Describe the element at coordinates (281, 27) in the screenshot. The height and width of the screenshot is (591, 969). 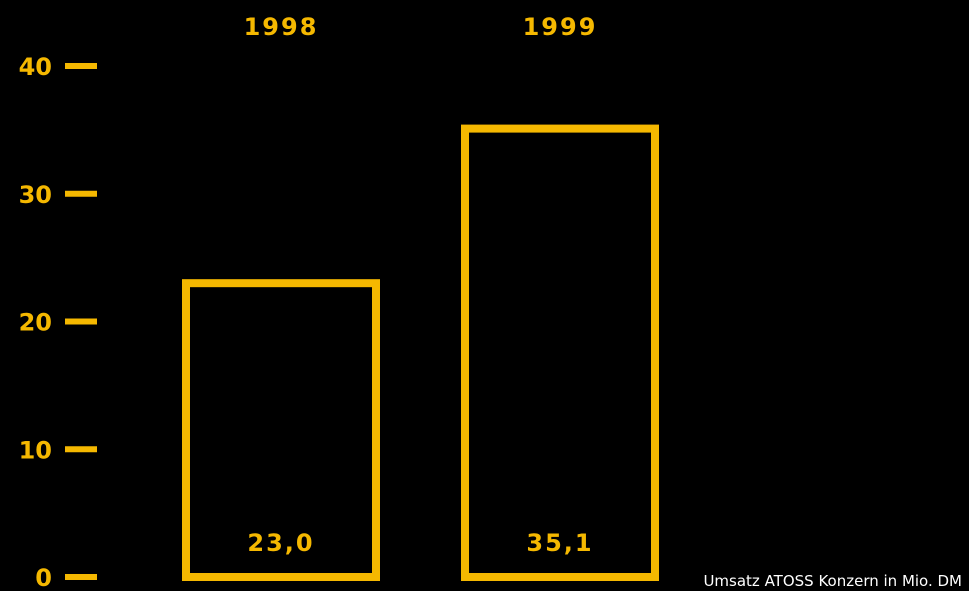
I see `category-label: 1998` at that location.